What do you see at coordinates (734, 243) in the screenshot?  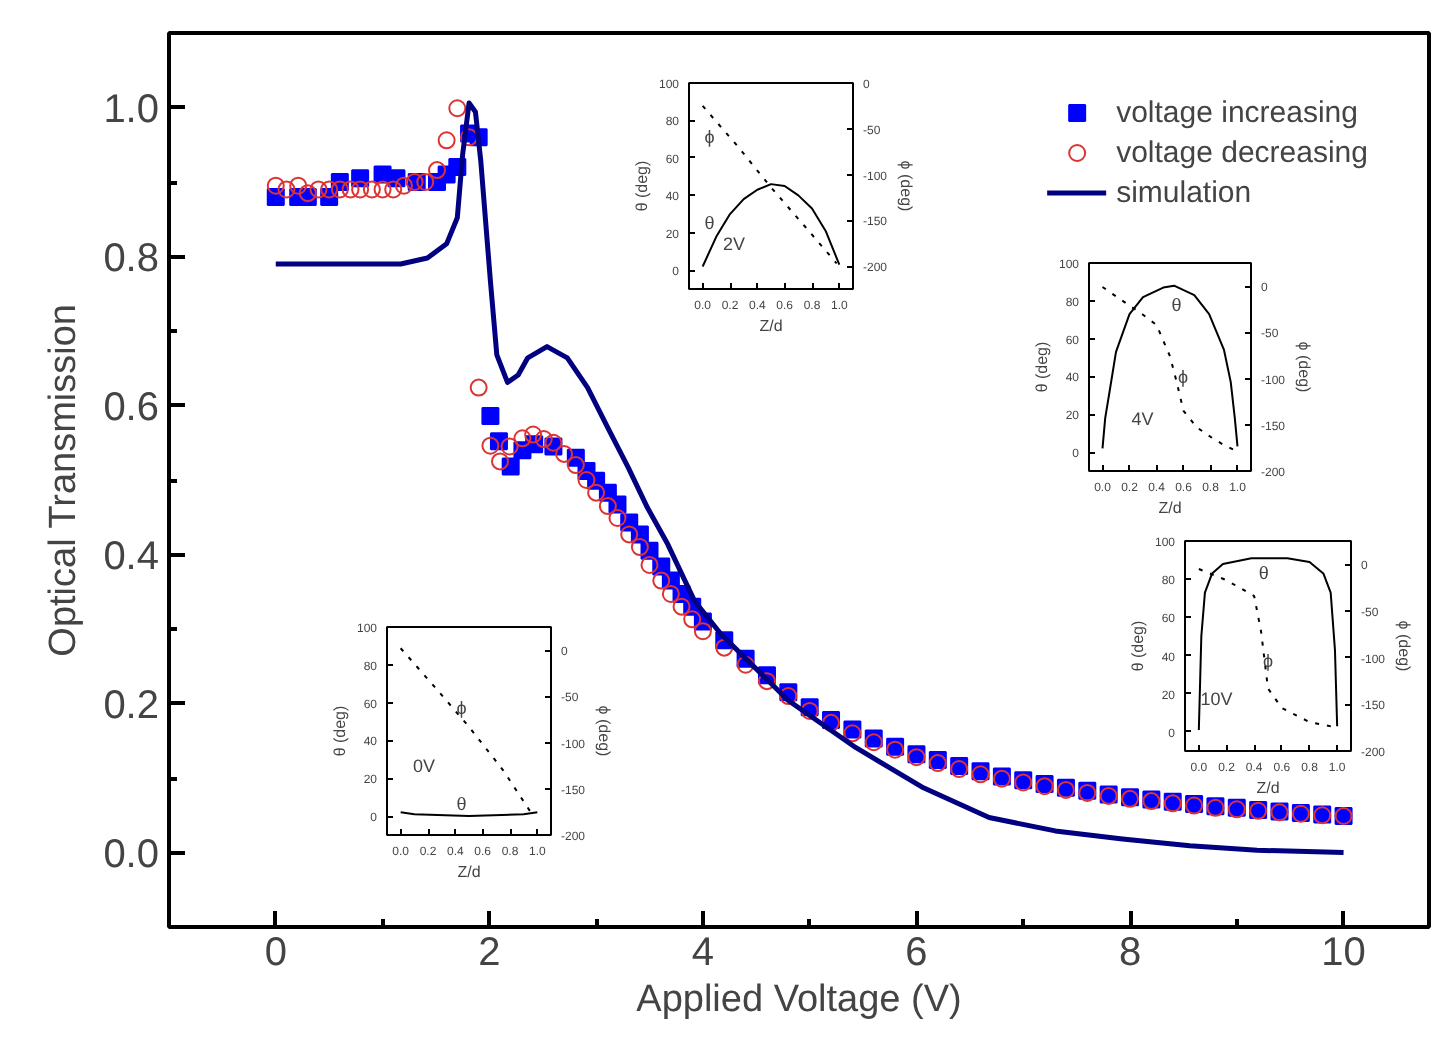 I see `annotation: 2V` at bounding box center [734, 243].